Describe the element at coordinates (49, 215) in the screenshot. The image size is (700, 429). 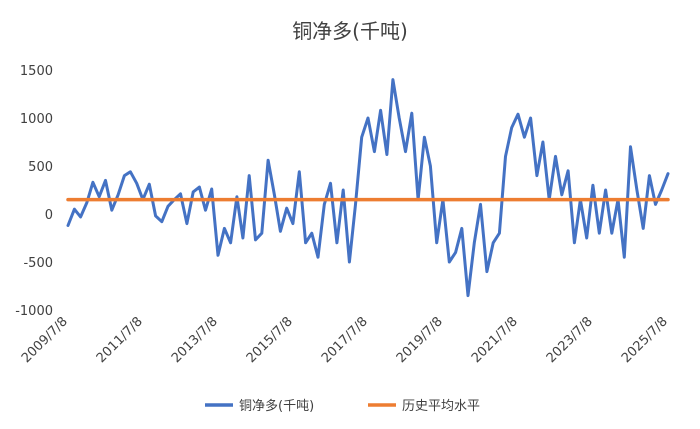
I see `y-tick-label: 0` at that location.